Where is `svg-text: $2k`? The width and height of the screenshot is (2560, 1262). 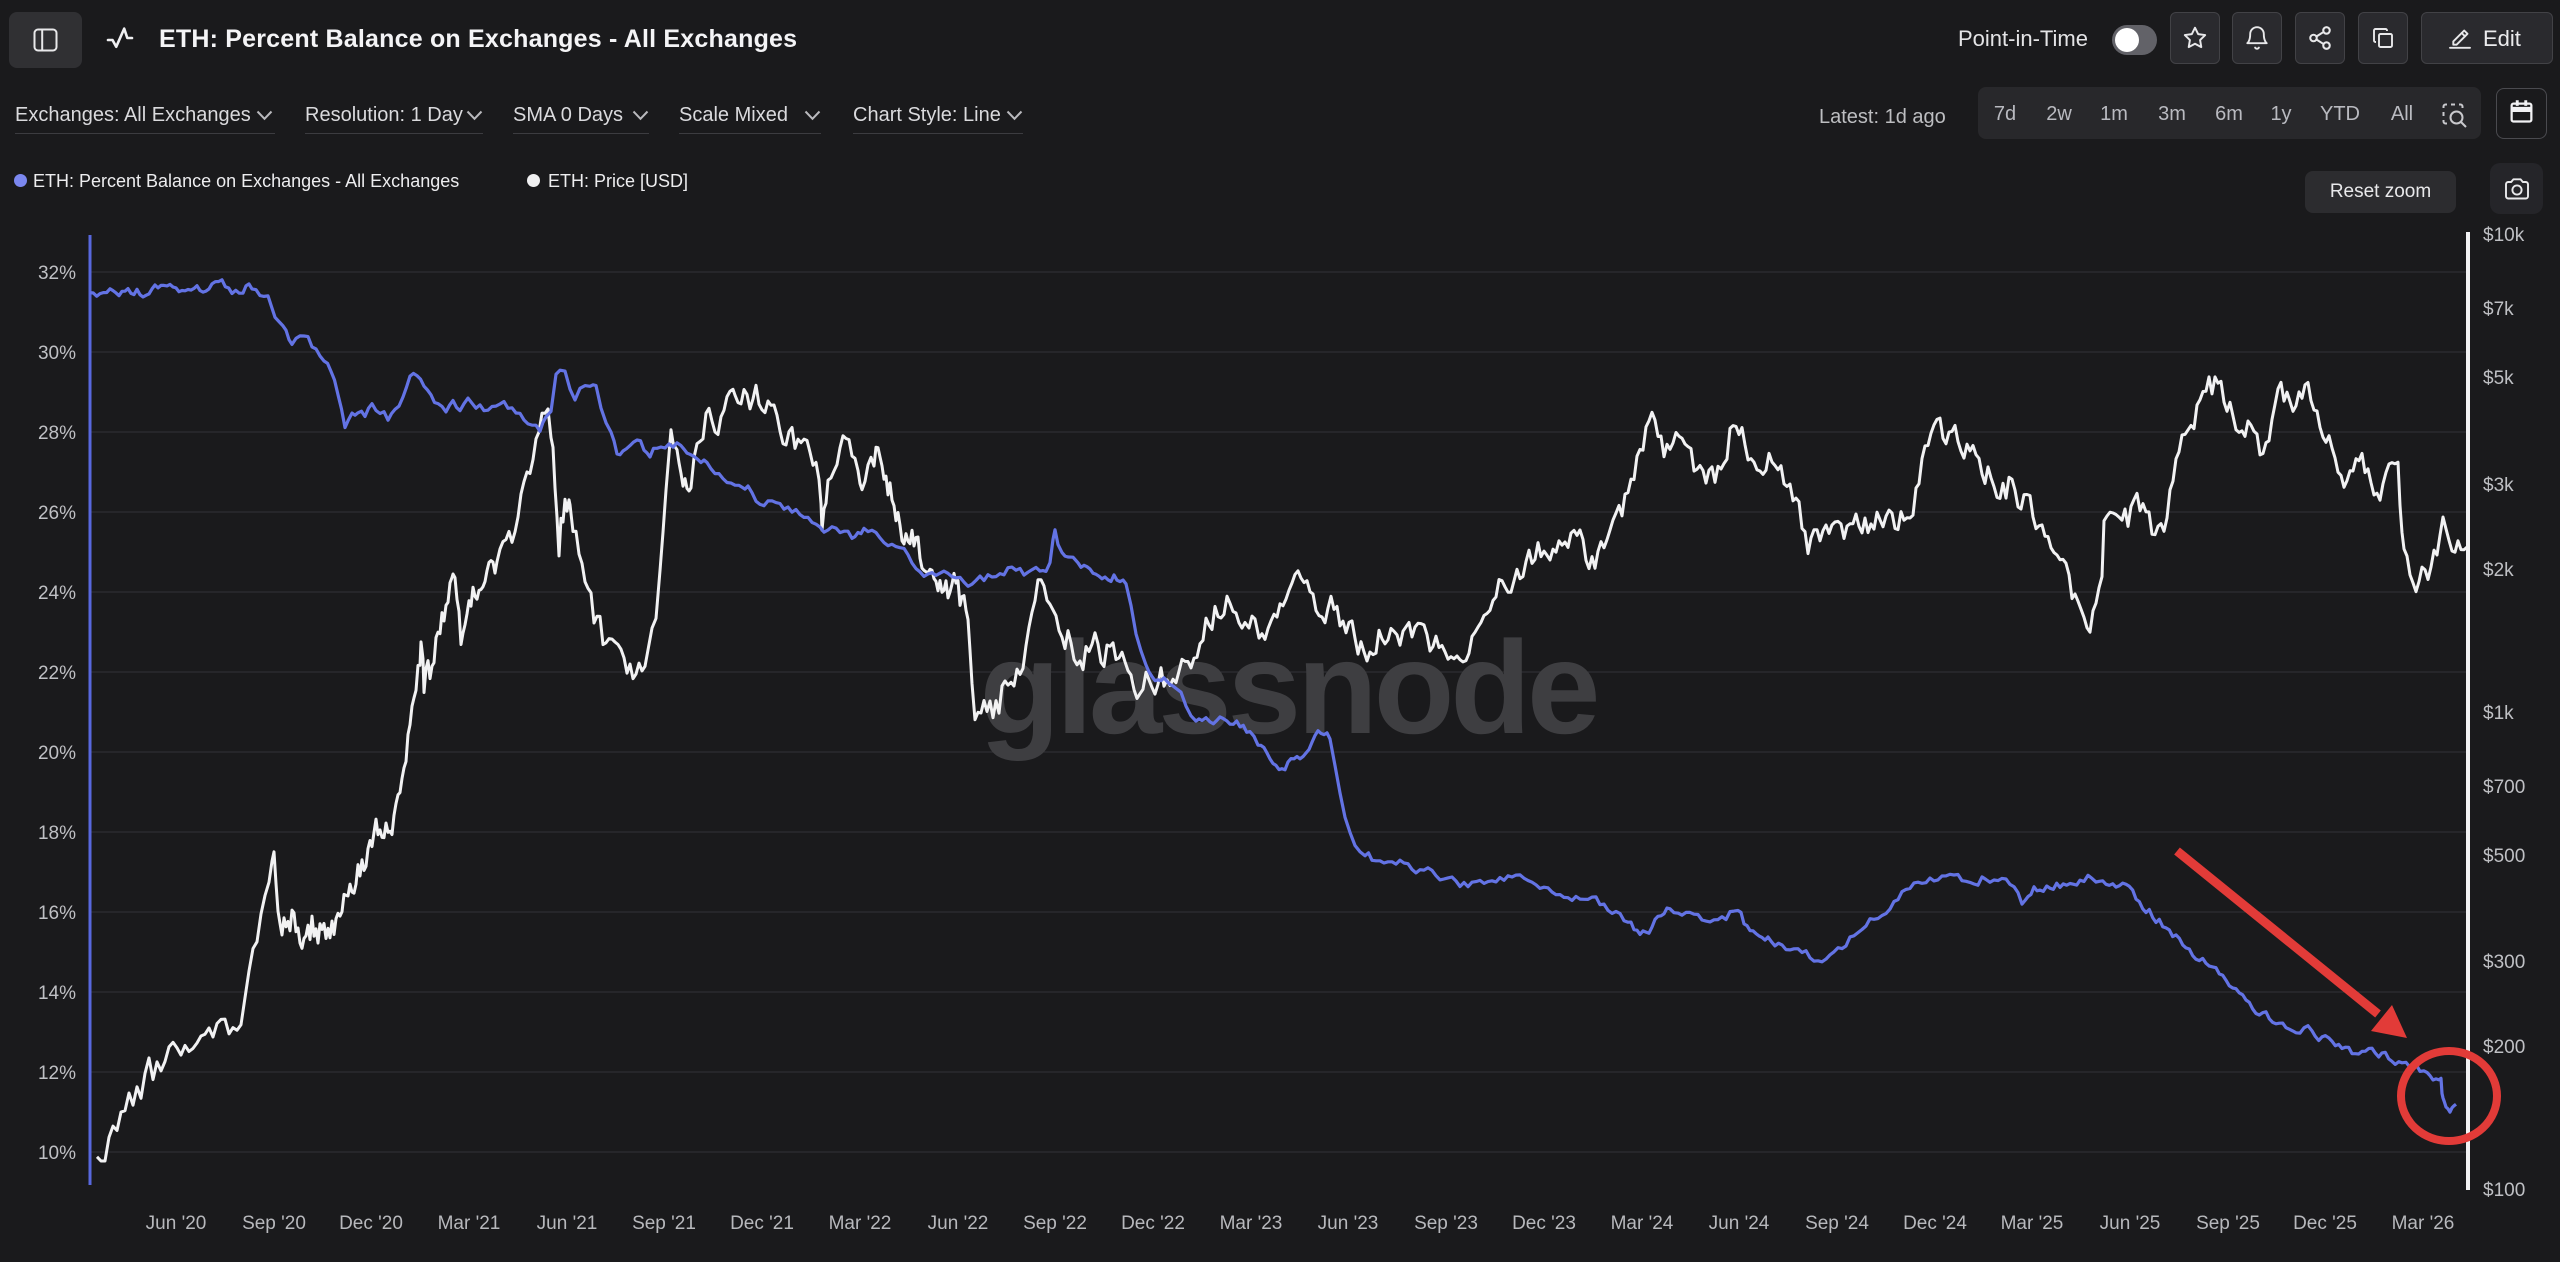
svg-text: $2k is located at coordinates (2498, 570).